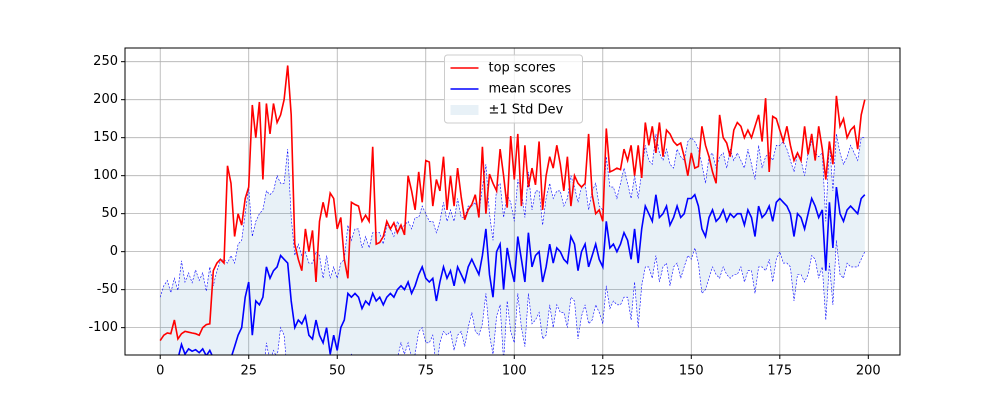  What do you see at coordinates (425, 371) in the screenshot?
I see `x-tick-label: 75` at bounding box center [425, 371].